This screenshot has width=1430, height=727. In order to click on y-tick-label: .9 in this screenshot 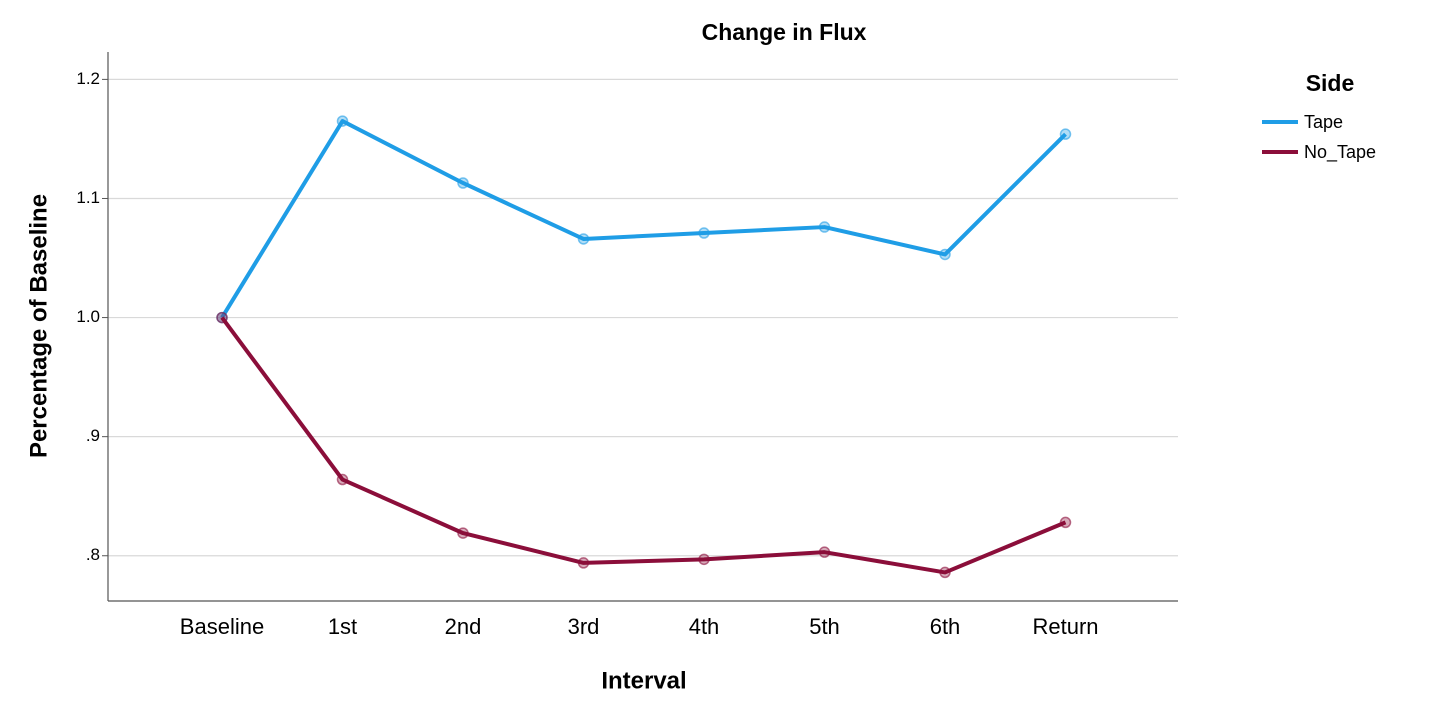, I will do `click(93, 435)`.